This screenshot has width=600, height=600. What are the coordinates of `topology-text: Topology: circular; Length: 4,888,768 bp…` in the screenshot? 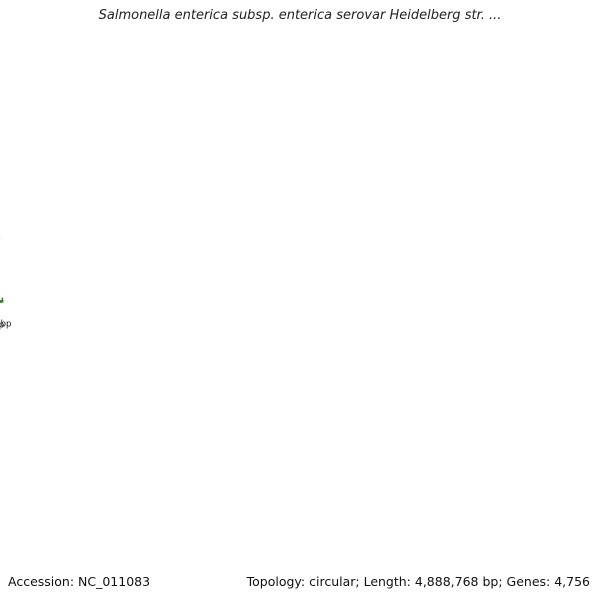 It's located at (418, 581).